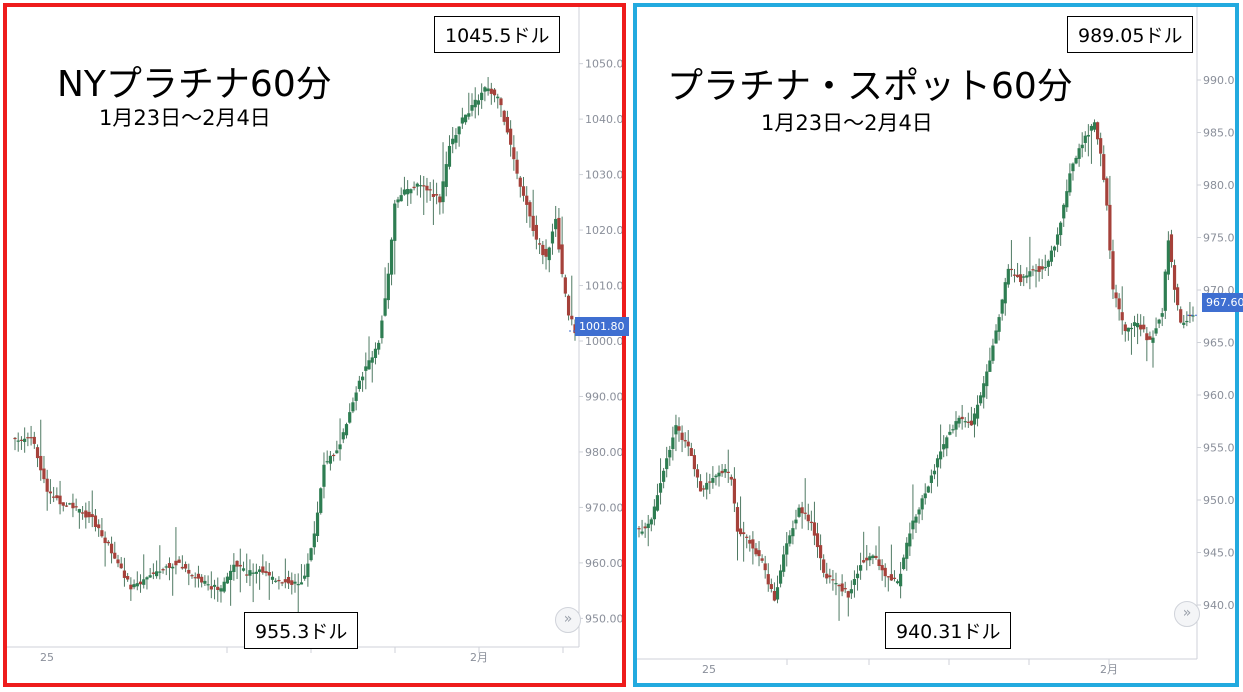 The width and height of the screenshot is (1243, 692). What do you see at coordinates (194, 84) in the screenshot?
I see `chart-title: NYプラチナ60分` at bounding box center [194, 84].